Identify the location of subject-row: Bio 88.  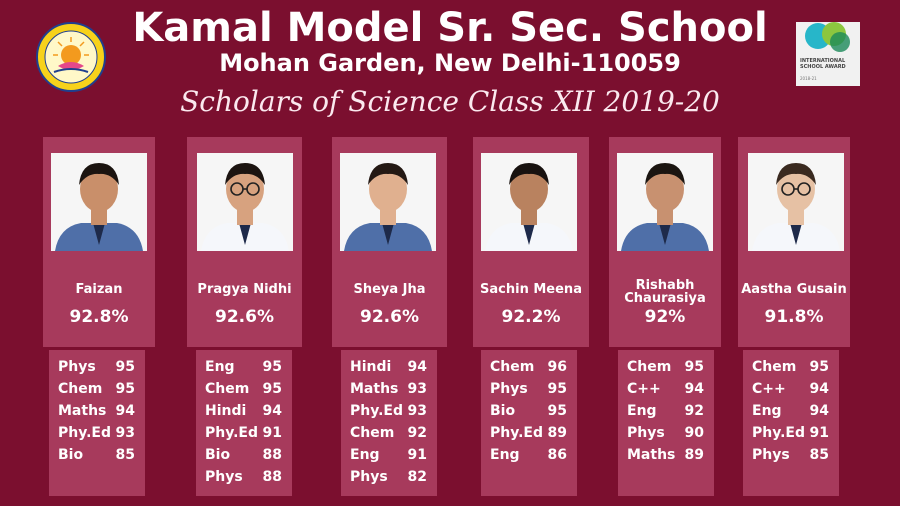
(244, 455).